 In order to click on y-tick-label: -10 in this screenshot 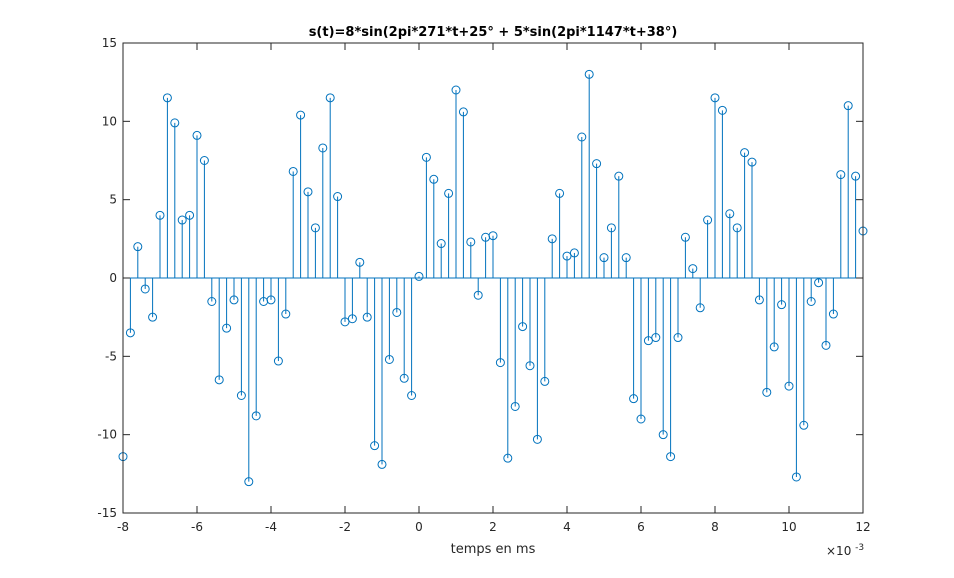, I will do `click(107, 435)`.